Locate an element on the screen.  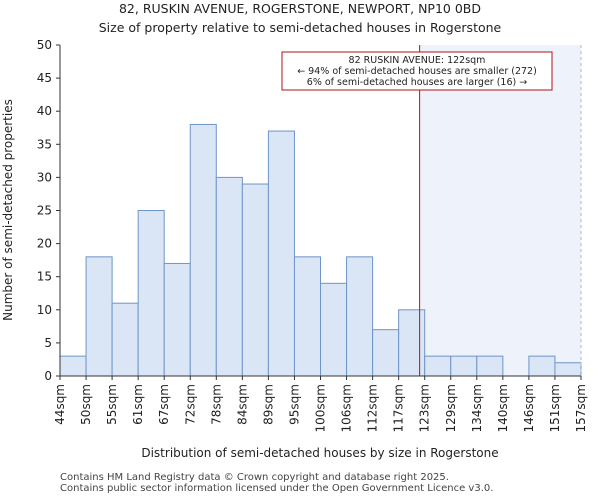
bar-84sqm is located at coordinates (255, 280).